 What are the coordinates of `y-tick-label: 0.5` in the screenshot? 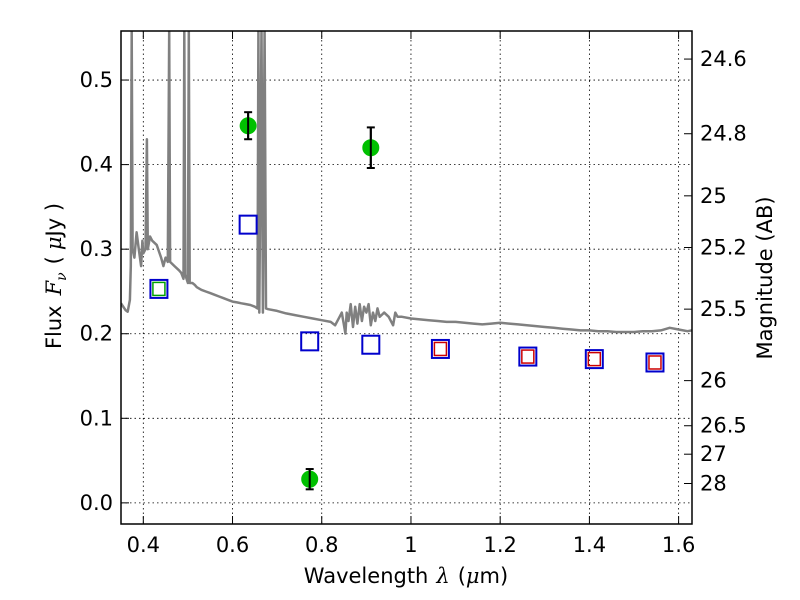 It's located at (96, 80).